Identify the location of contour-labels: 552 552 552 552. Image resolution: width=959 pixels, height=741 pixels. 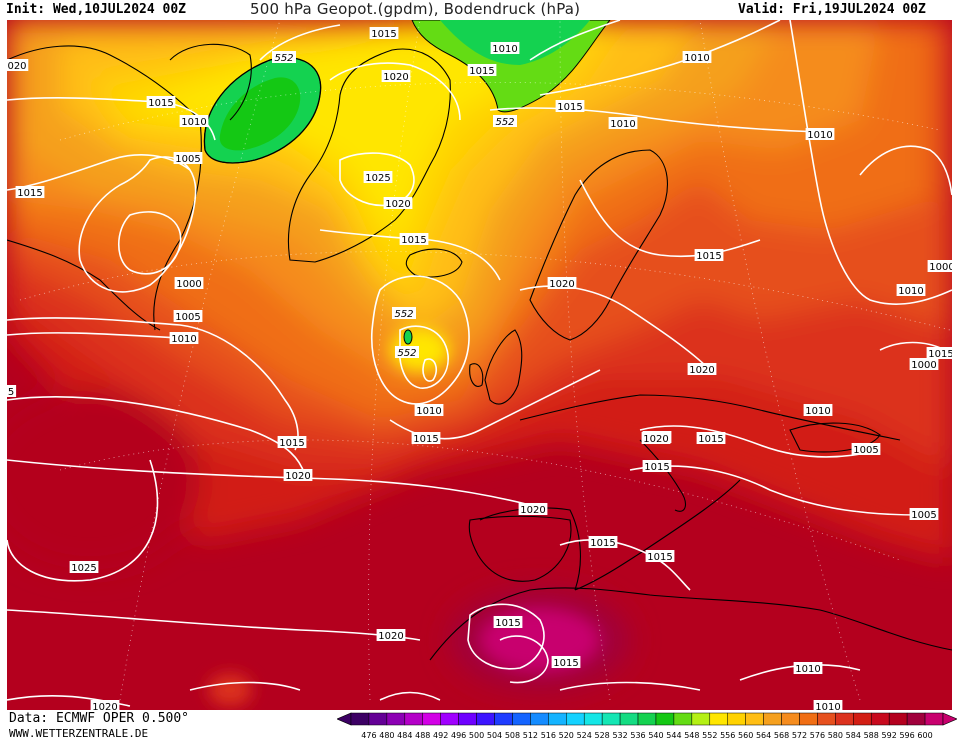
(394, 205).